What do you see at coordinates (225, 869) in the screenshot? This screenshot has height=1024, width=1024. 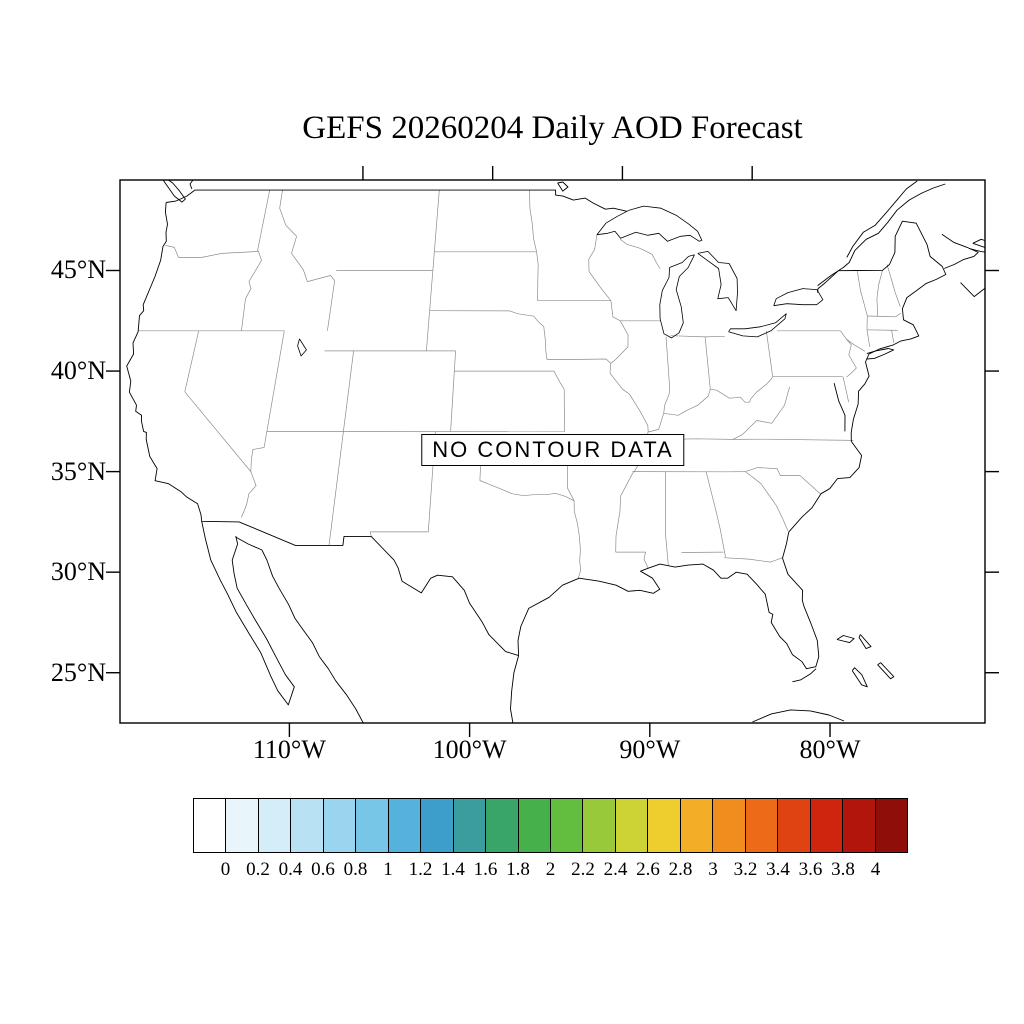 I see `colorbar-tick-label: 0` at bounding box center [225, 869].